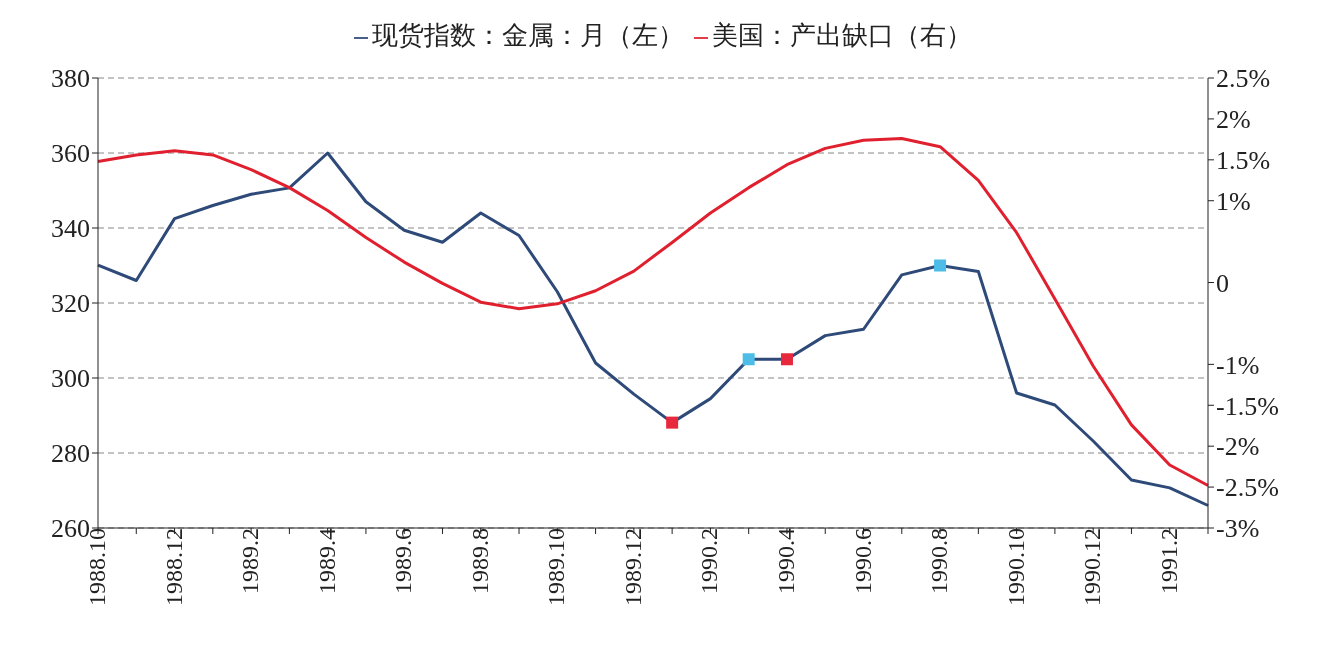 The width and height of the screenshot is (1343, 657). Describe the element at coordinates (1233, 201) in the screenshot. I see `y2-tick-label: 1%` at that location.